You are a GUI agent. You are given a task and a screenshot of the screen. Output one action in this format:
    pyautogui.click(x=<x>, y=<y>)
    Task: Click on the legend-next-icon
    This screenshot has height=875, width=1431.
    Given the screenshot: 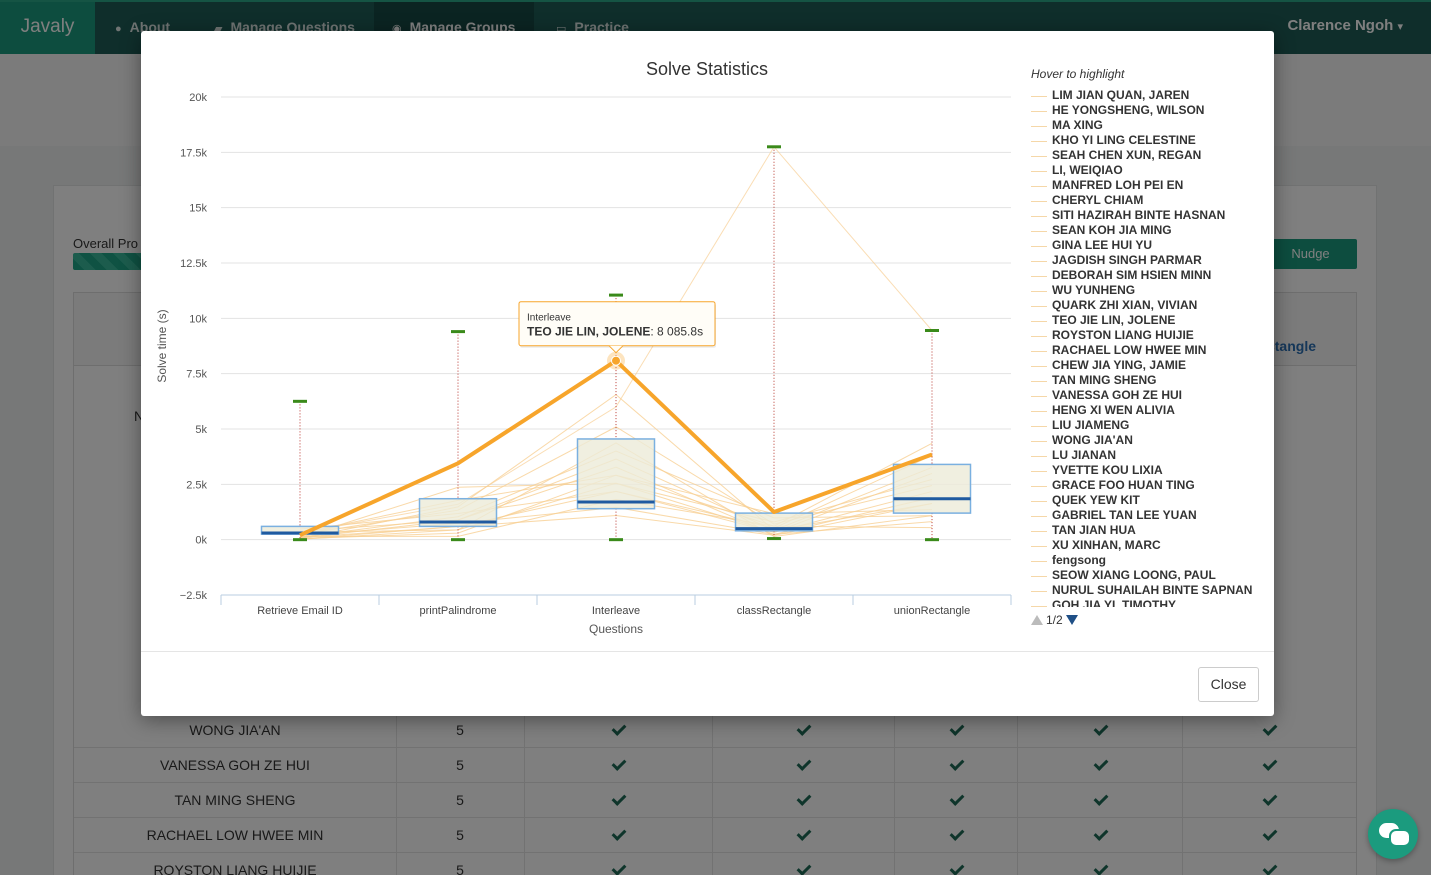 What is the action you would take?
    pyautogui.click(x=1071, y=620)
    